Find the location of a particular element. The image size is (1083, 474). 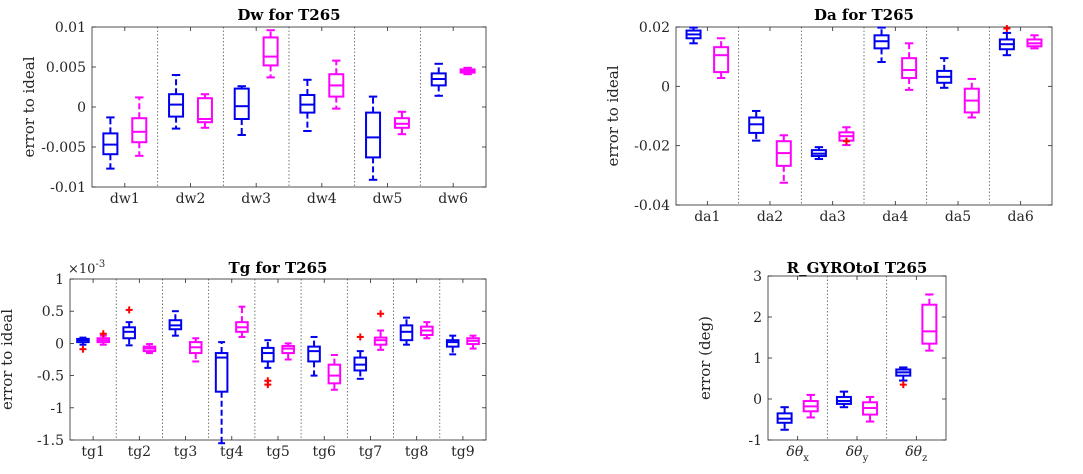

box-1-da4 is located at coordinates (881, 45).